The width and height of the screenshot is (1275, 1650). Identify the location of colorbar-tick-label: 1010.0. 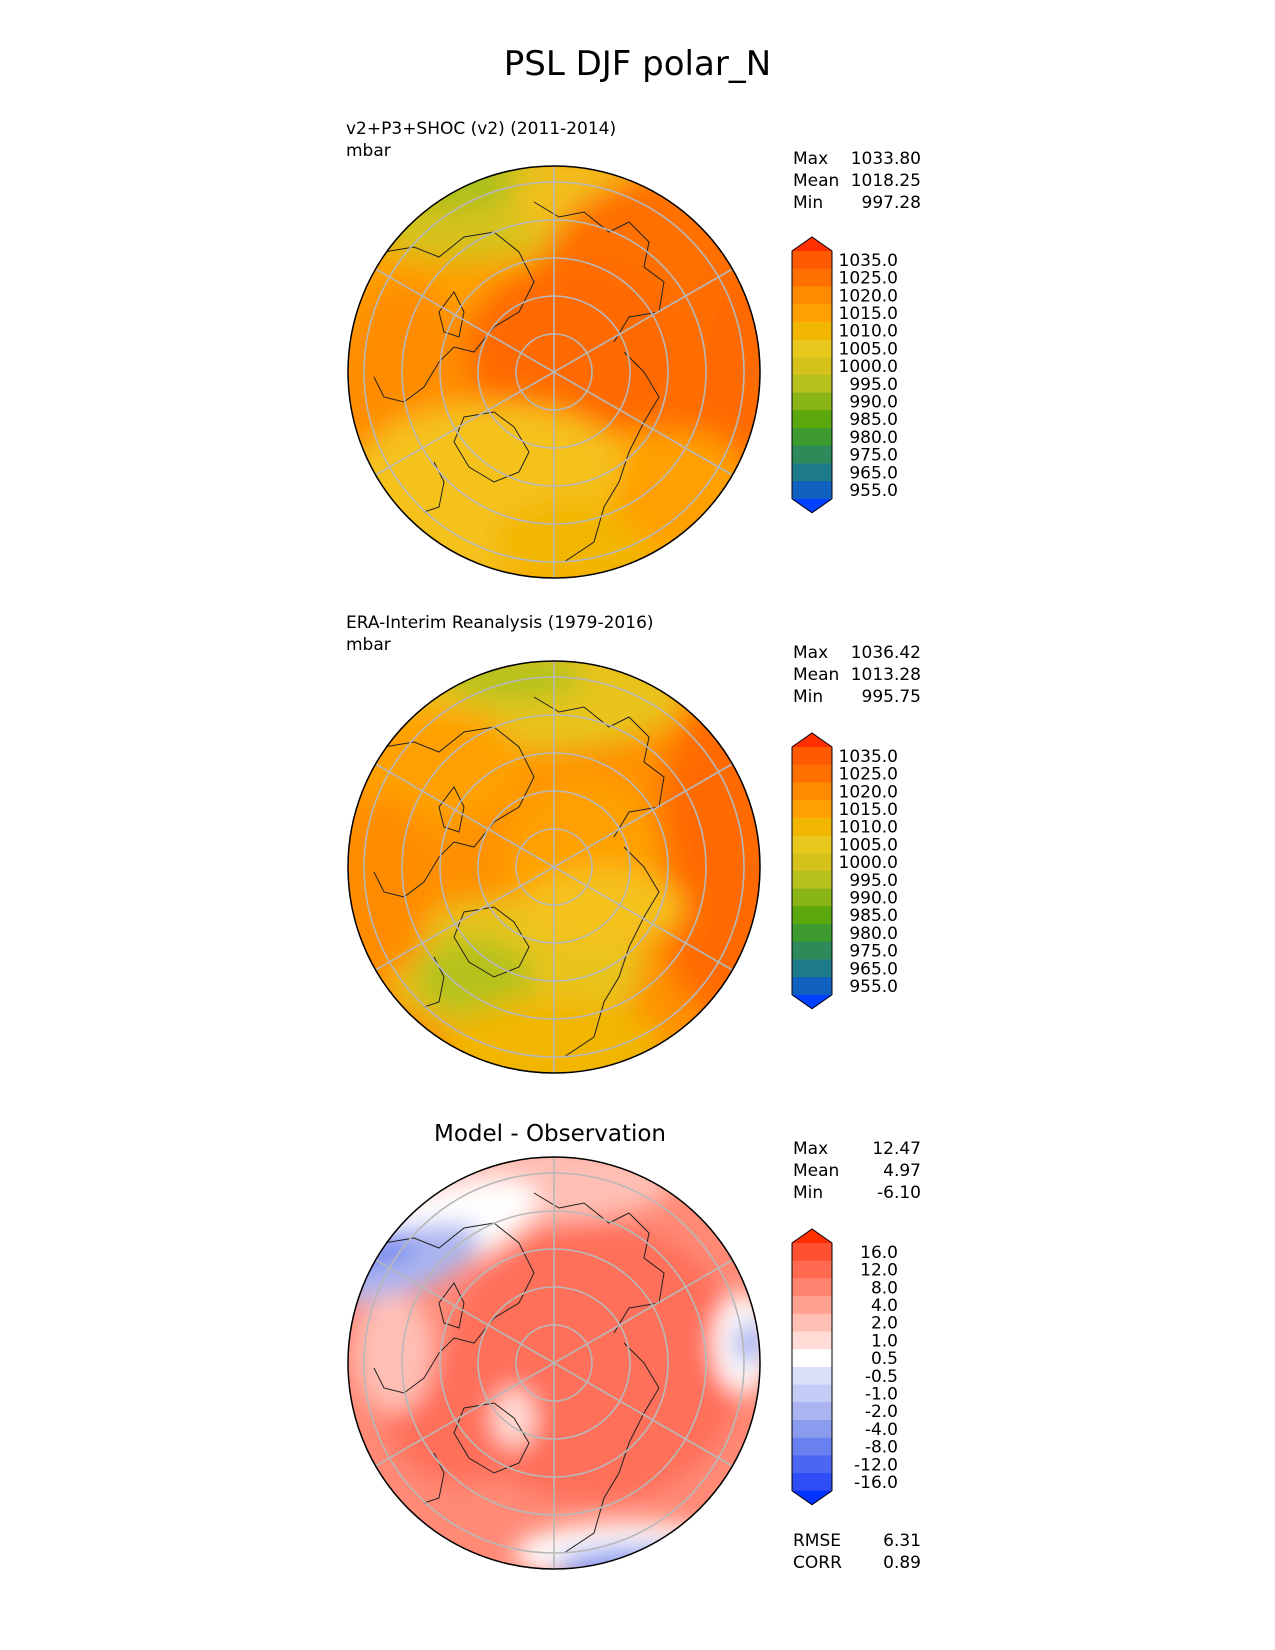
(868, 332).